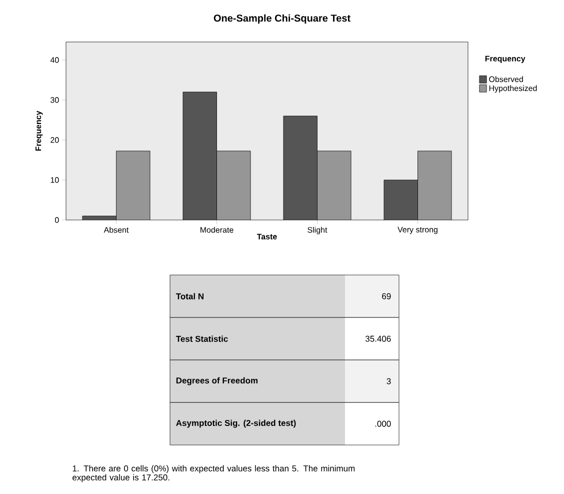  What do you see at coordinates (282, 19) in the screenshot?
I see `chart-title: One-Sample Chi-Square Test` at bounding box center [282, 19].